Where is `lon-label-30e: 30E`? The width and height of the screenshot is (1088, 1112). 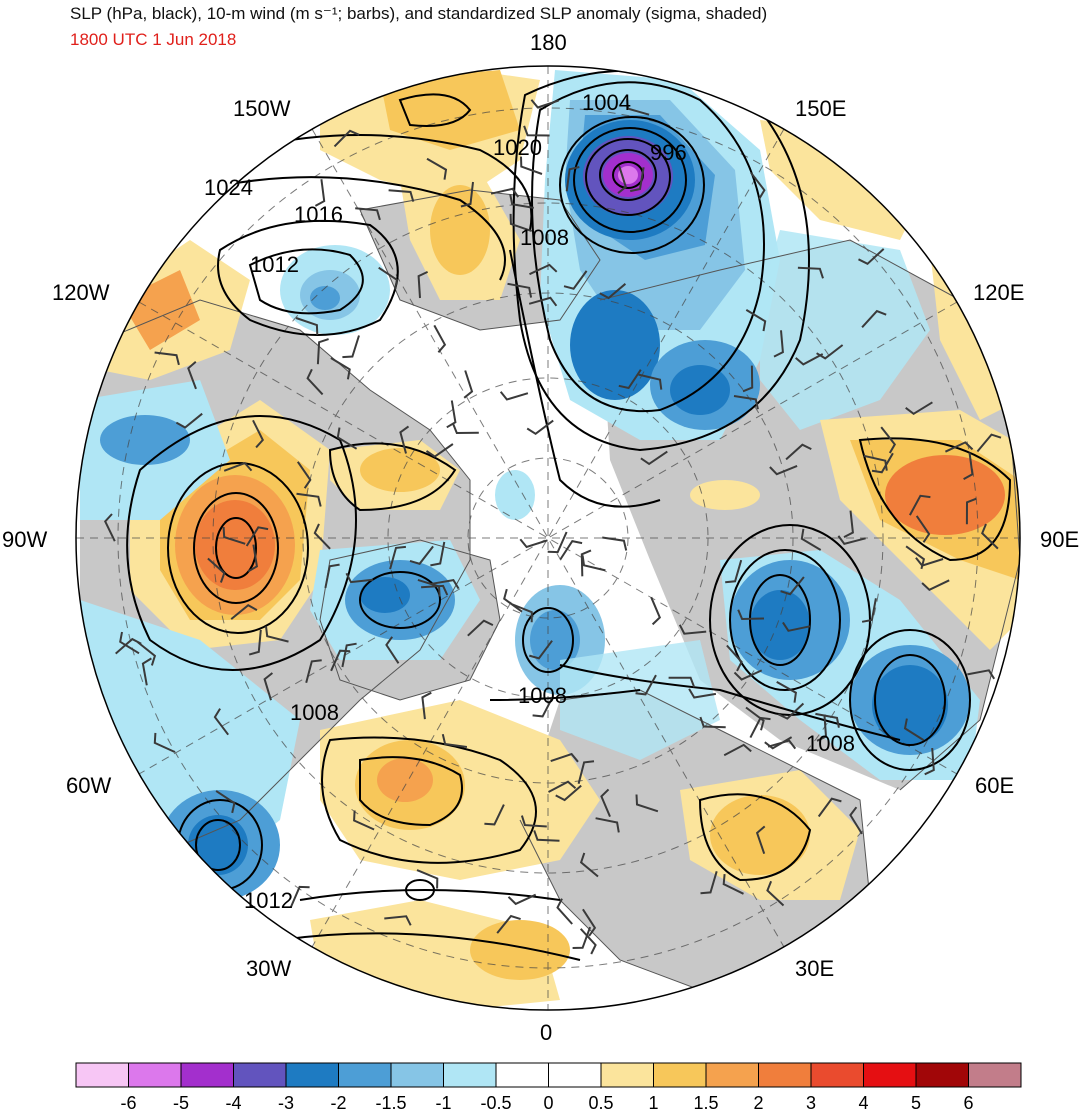 lon-label-30e: 30E is located at coordinates (814, 968).